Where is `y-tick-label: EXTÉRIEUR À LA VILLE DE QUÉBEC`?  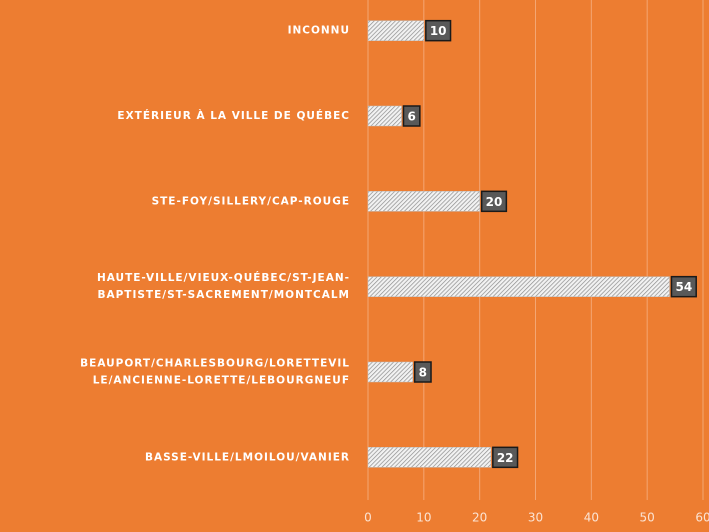
y-tick-label: EXTÉRIEUR À LA VILLE DE QUÉBEC is located at coordinates (233, 115).